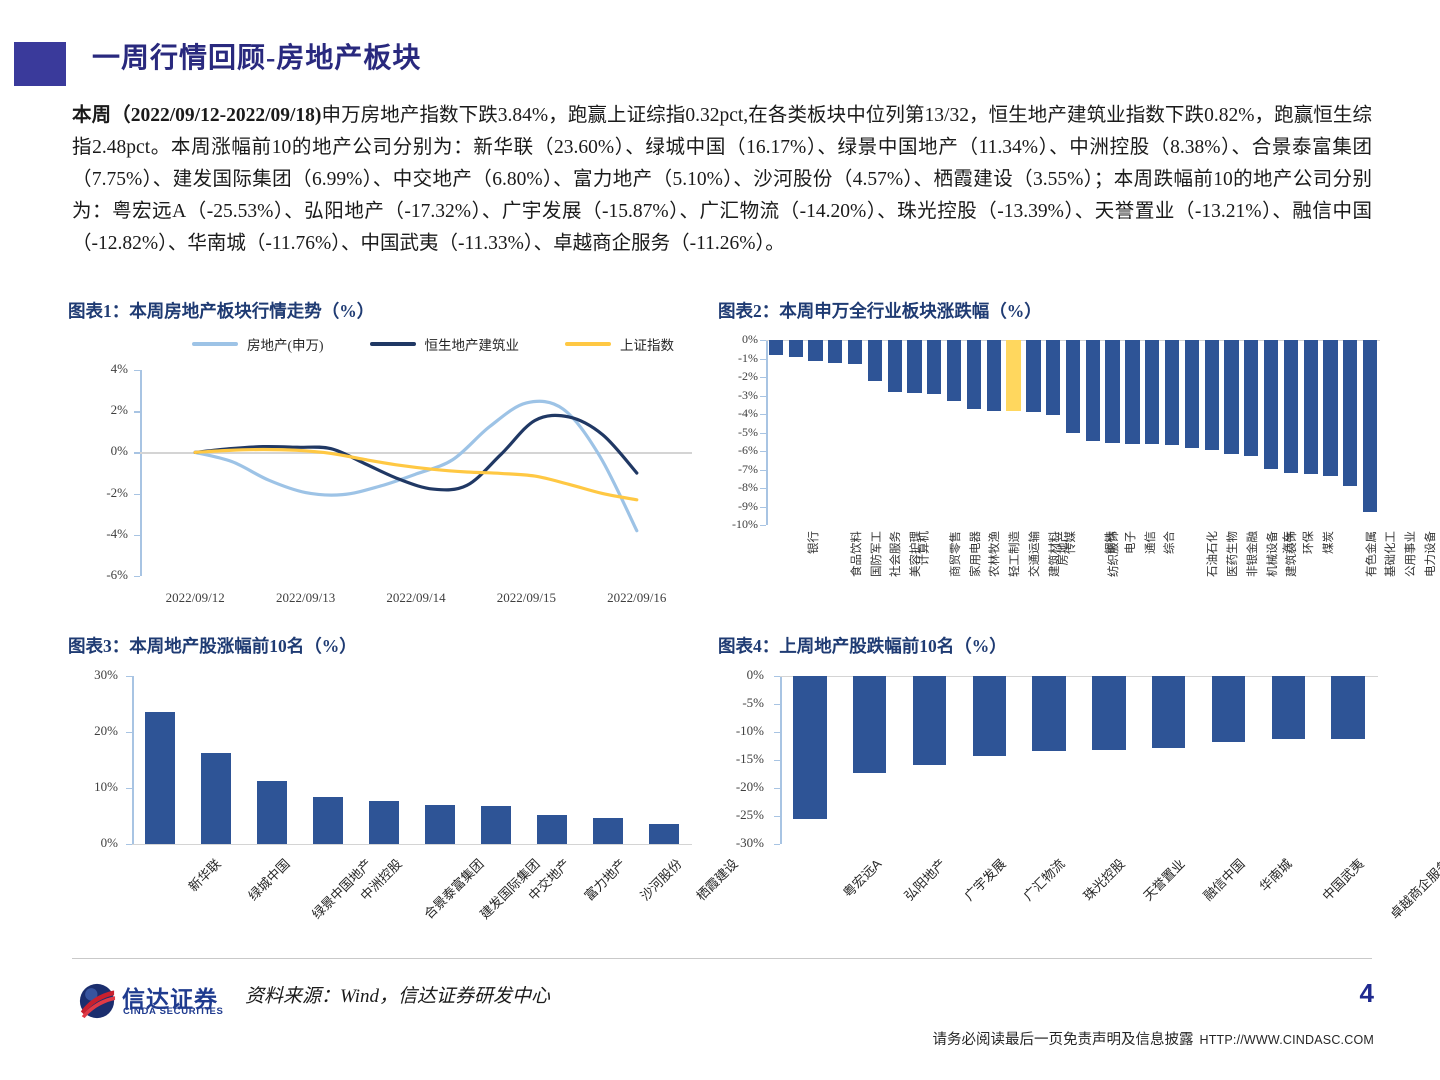 Image resolution: width=1440 pixels, height=1080 pixels. I want to click on chart1-legend-item-1: 恒生地产建筑业, so click(444, 344).